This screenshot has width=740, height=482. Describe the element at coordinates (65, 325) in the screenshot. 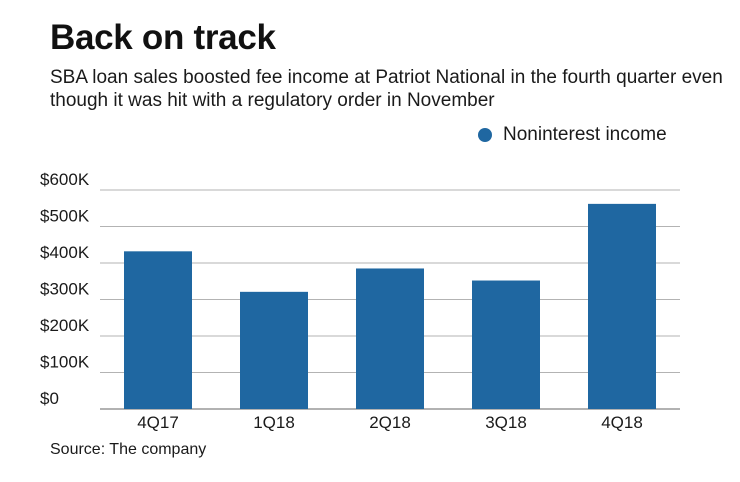

I see `y-tick-label: $200K` at that location.